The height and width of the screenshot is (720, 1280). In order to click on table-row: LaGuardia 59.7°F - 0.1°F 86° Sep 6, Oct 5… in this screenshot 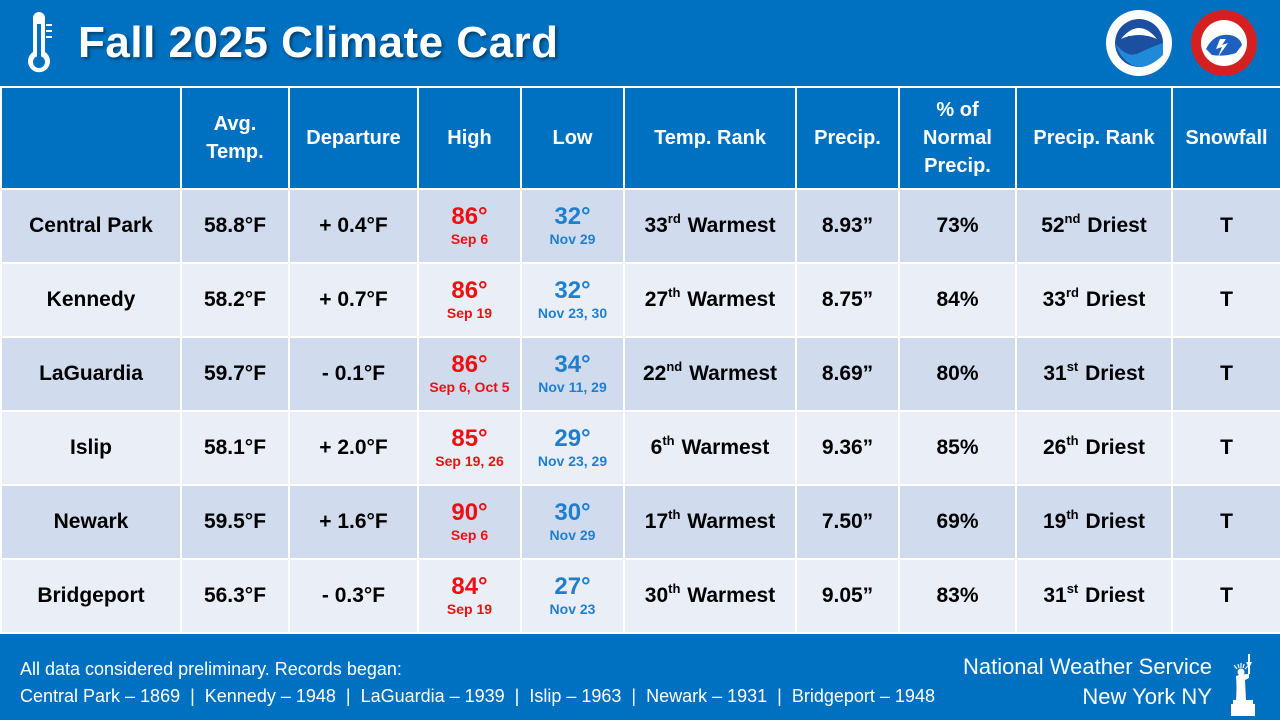, I will do `click(641, 374)`.